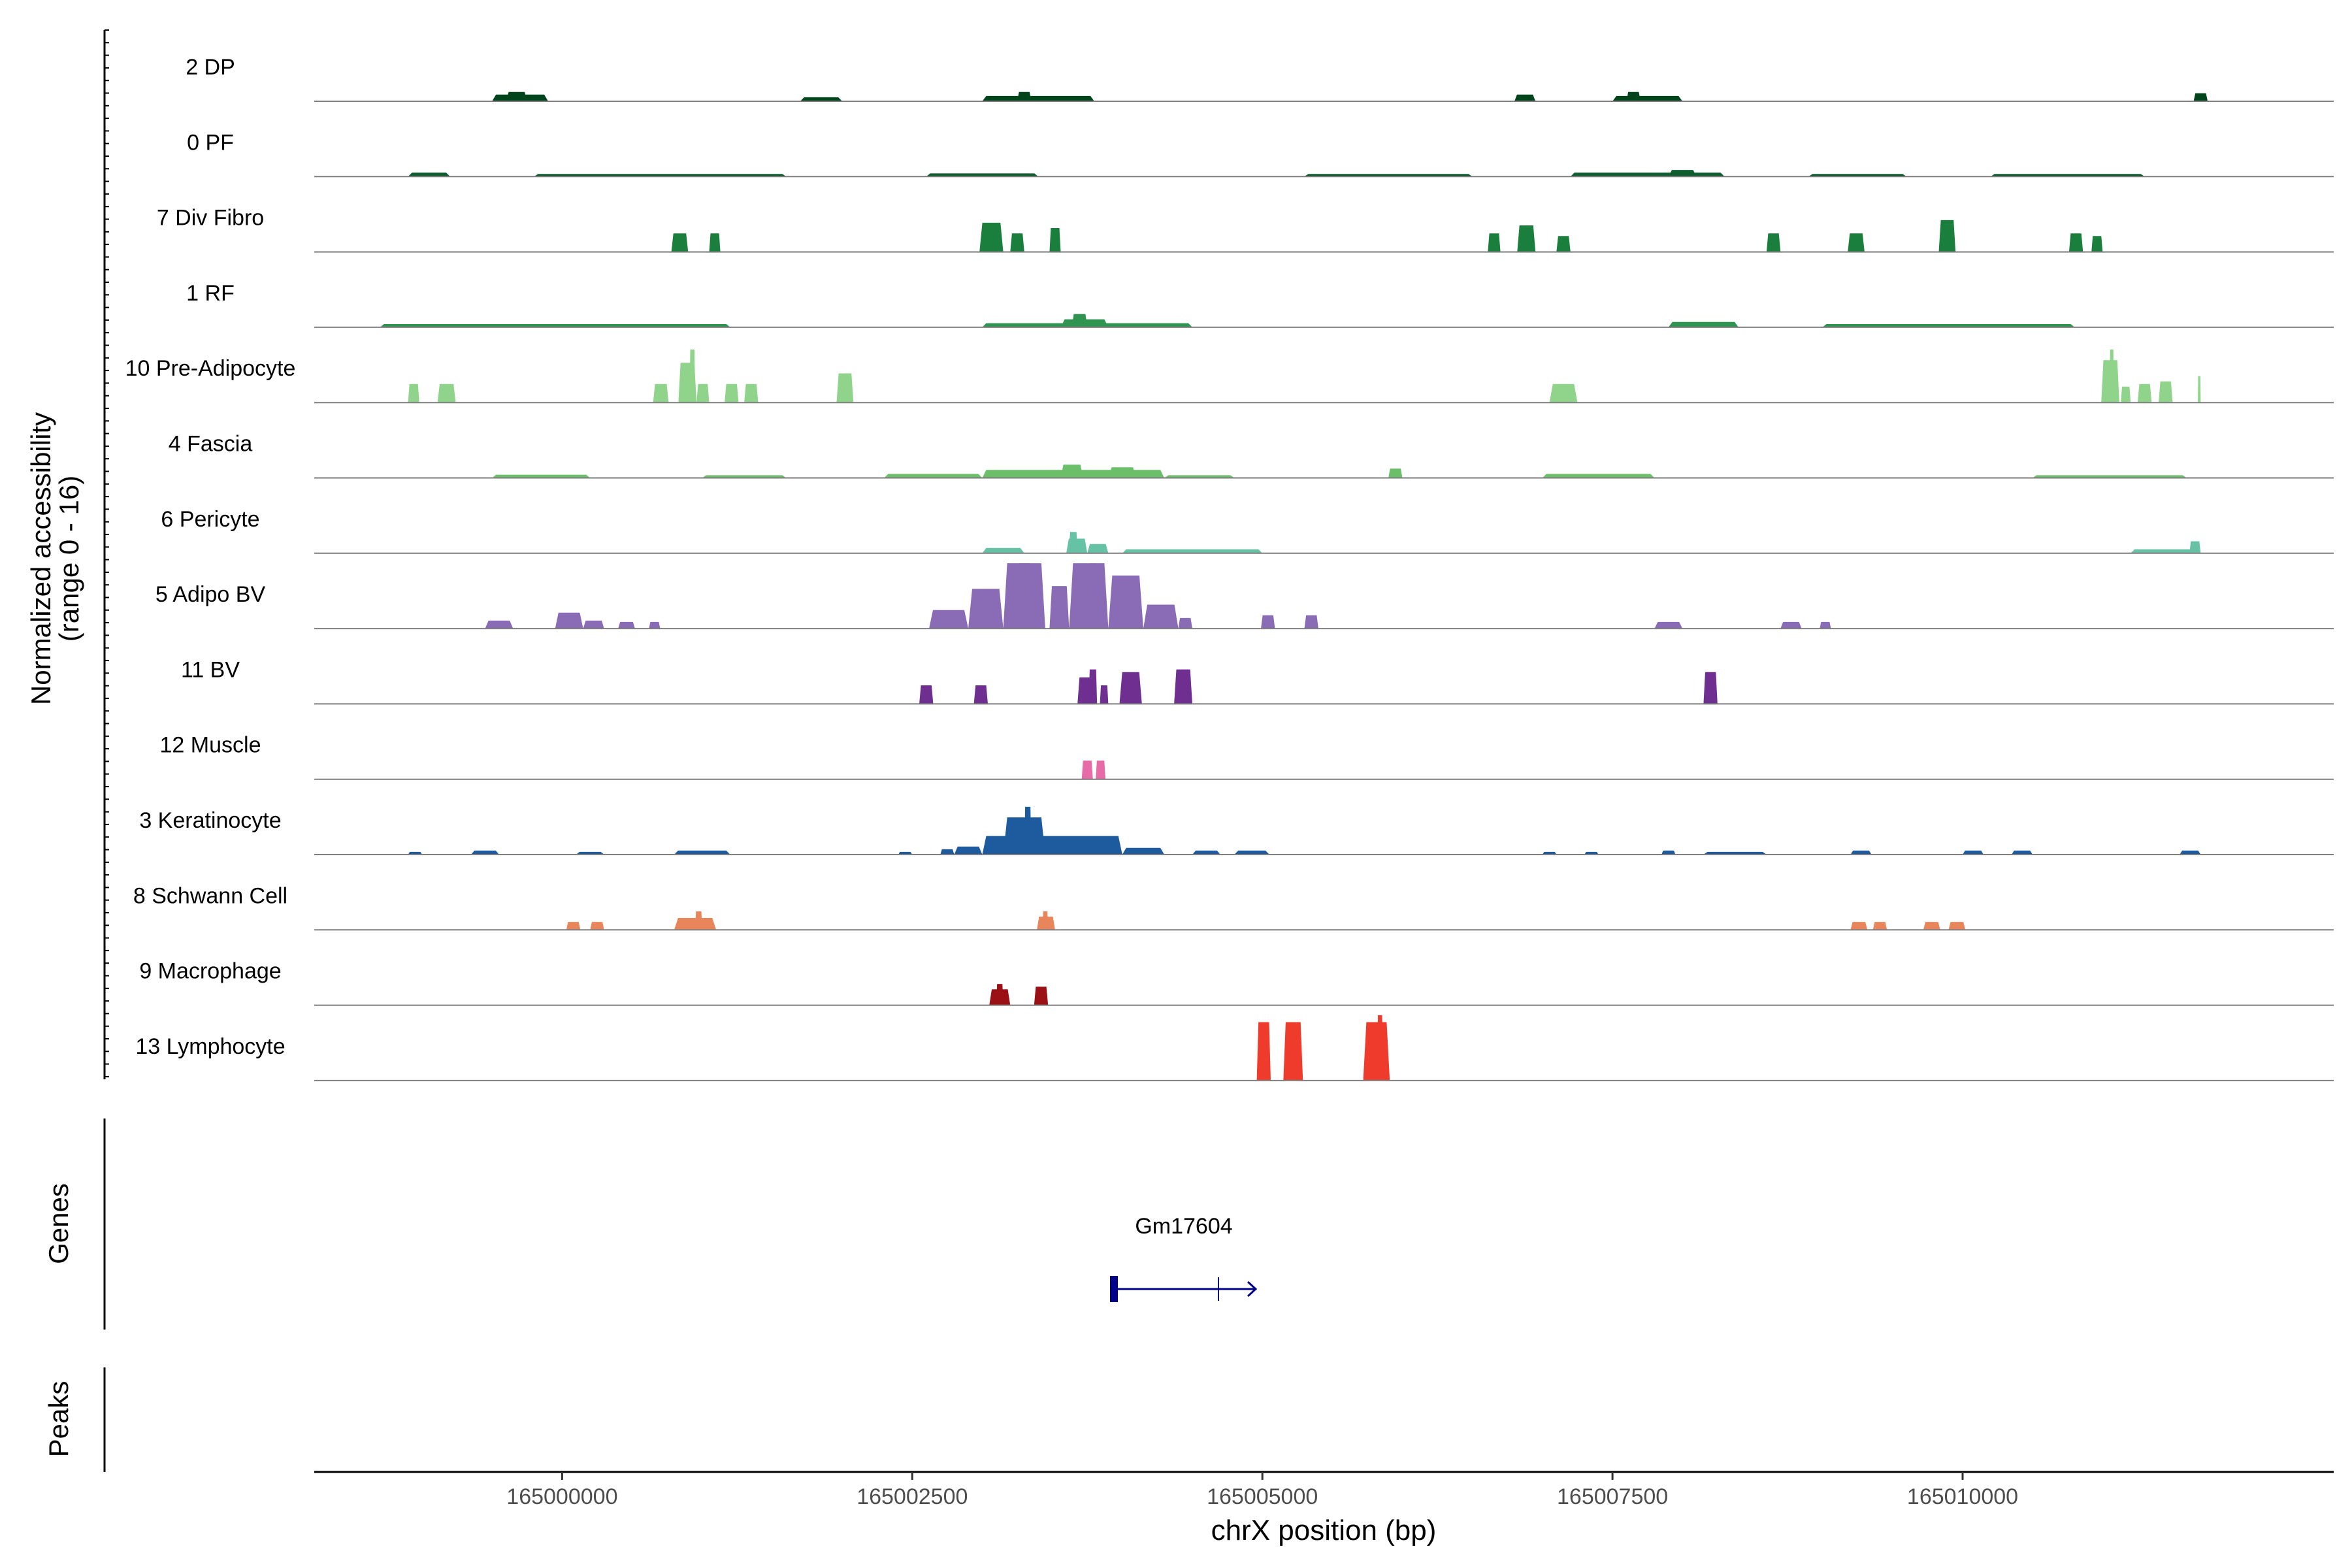 The image size is (2352, 1568). I want to click on track-label: 1 RF, so click(210, 293).